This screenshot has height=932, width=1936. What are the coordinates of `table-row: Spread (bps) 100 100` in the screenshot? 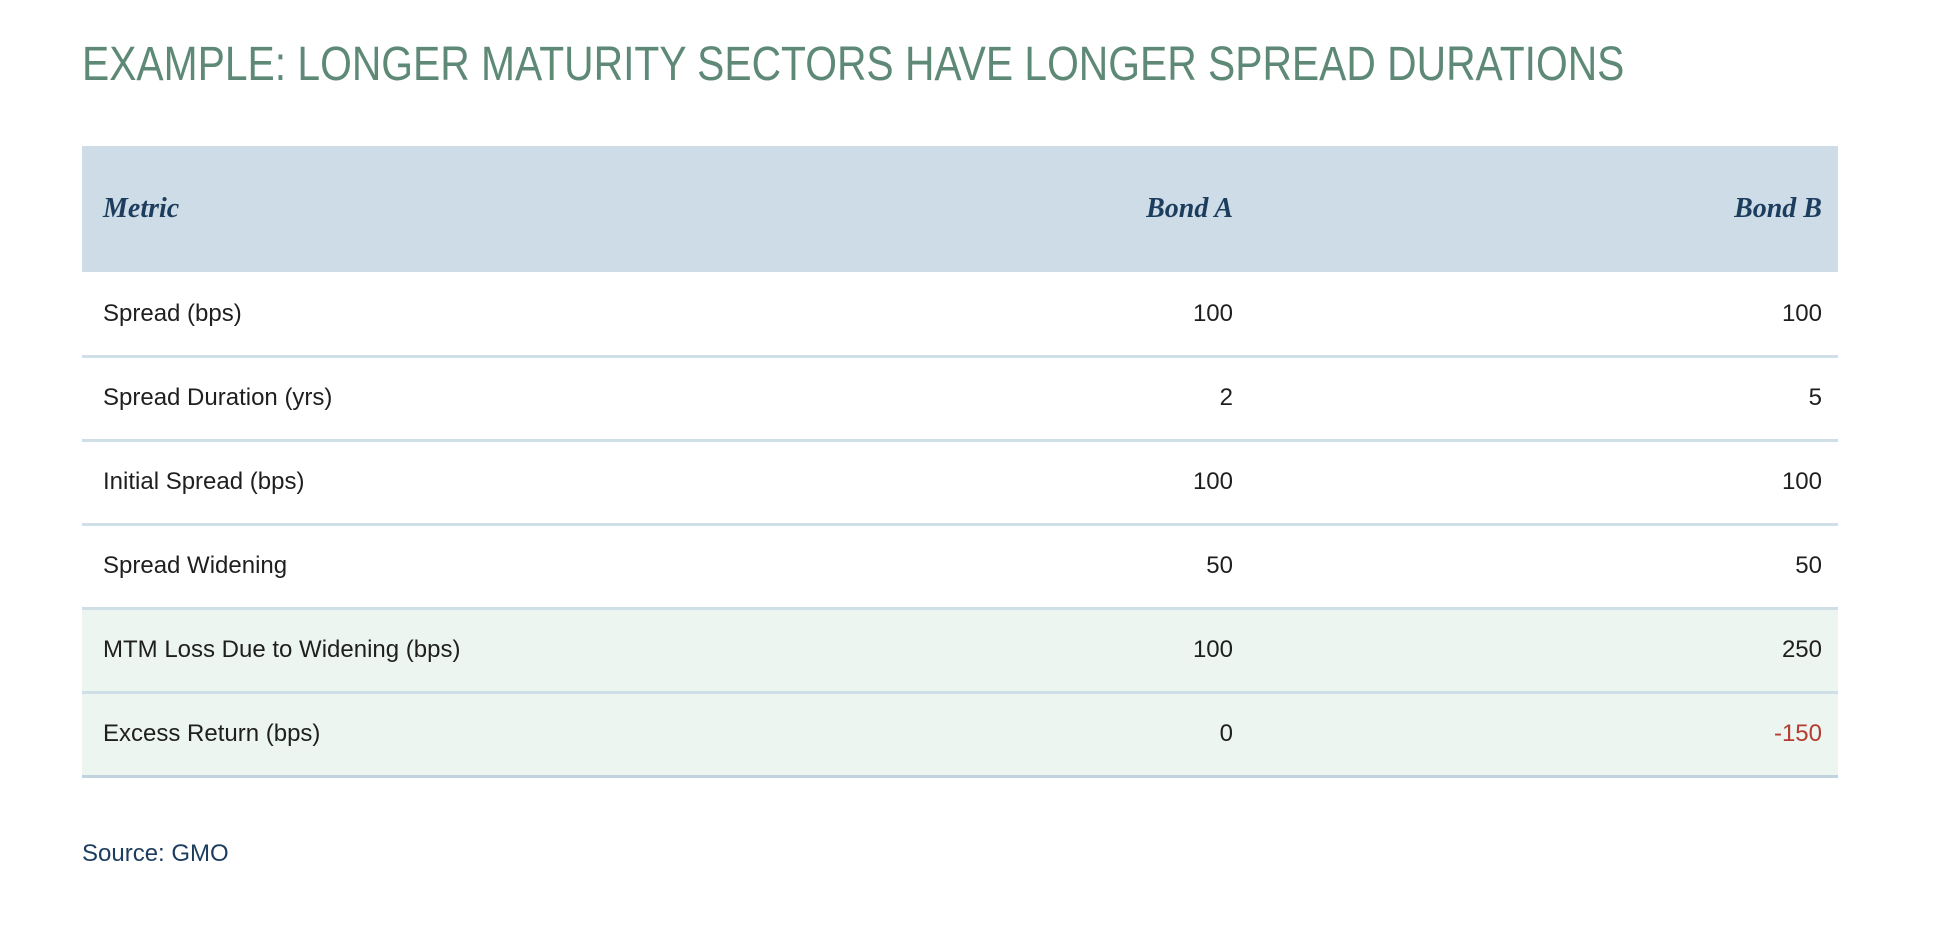 It's located at (960, 315).